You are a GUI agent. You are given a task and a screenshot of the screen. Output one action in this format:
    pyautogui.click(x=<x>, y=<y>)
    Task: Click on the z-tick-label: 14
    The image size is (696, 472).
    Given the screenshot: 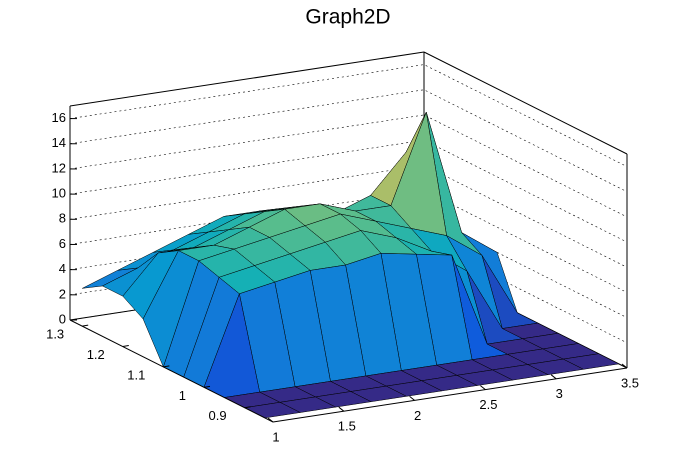 What is the action you would take?
    pyautogui.click(x=59, y=142)
    